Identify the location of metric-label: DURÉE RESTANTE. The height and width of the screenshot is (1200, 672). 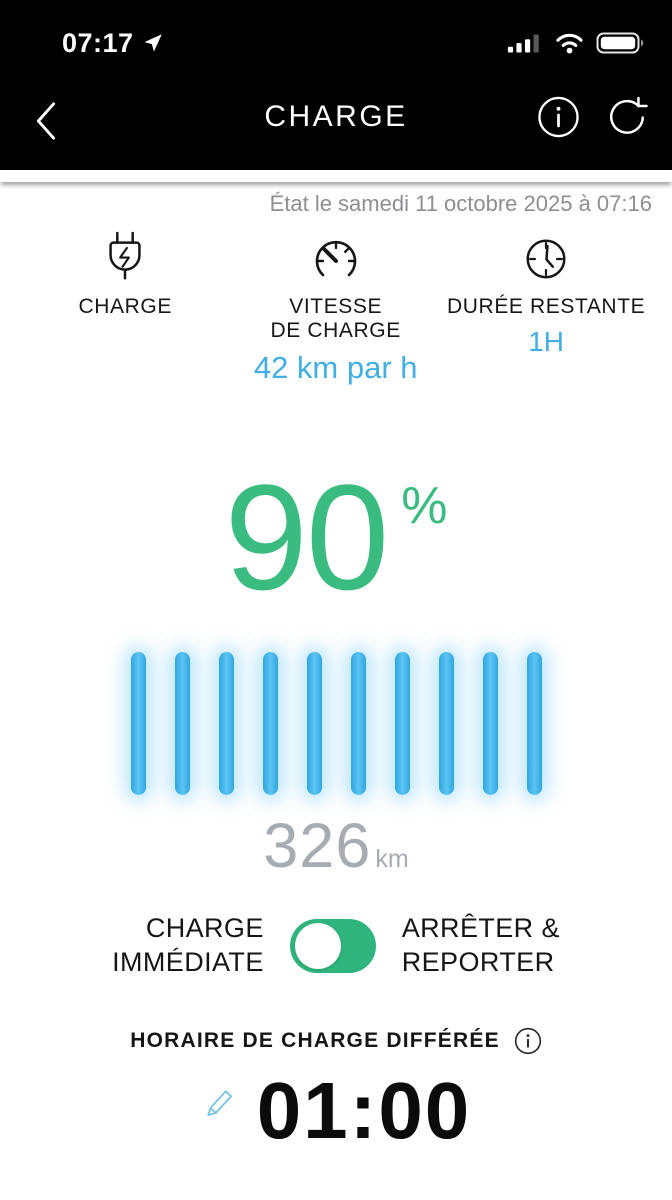
(546, 306).